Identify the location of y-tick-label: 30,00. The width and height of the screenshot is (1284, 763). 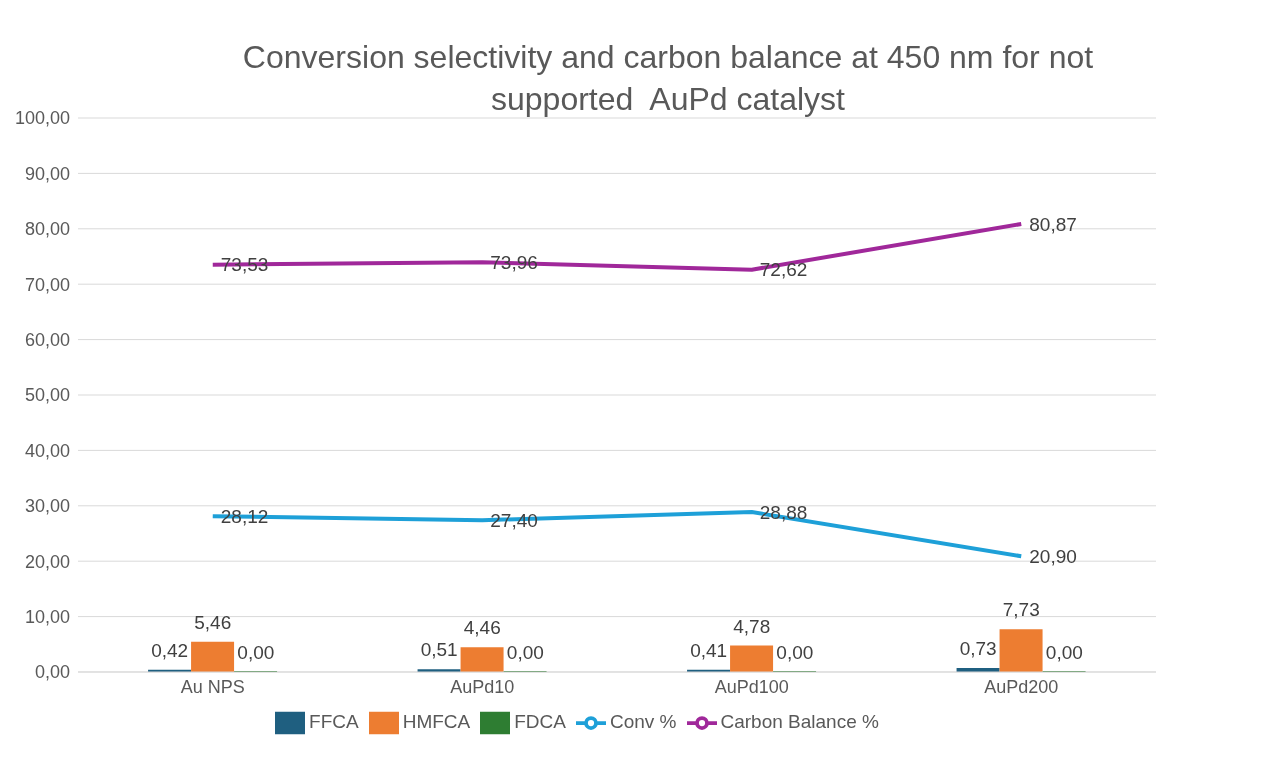
(47, 506).